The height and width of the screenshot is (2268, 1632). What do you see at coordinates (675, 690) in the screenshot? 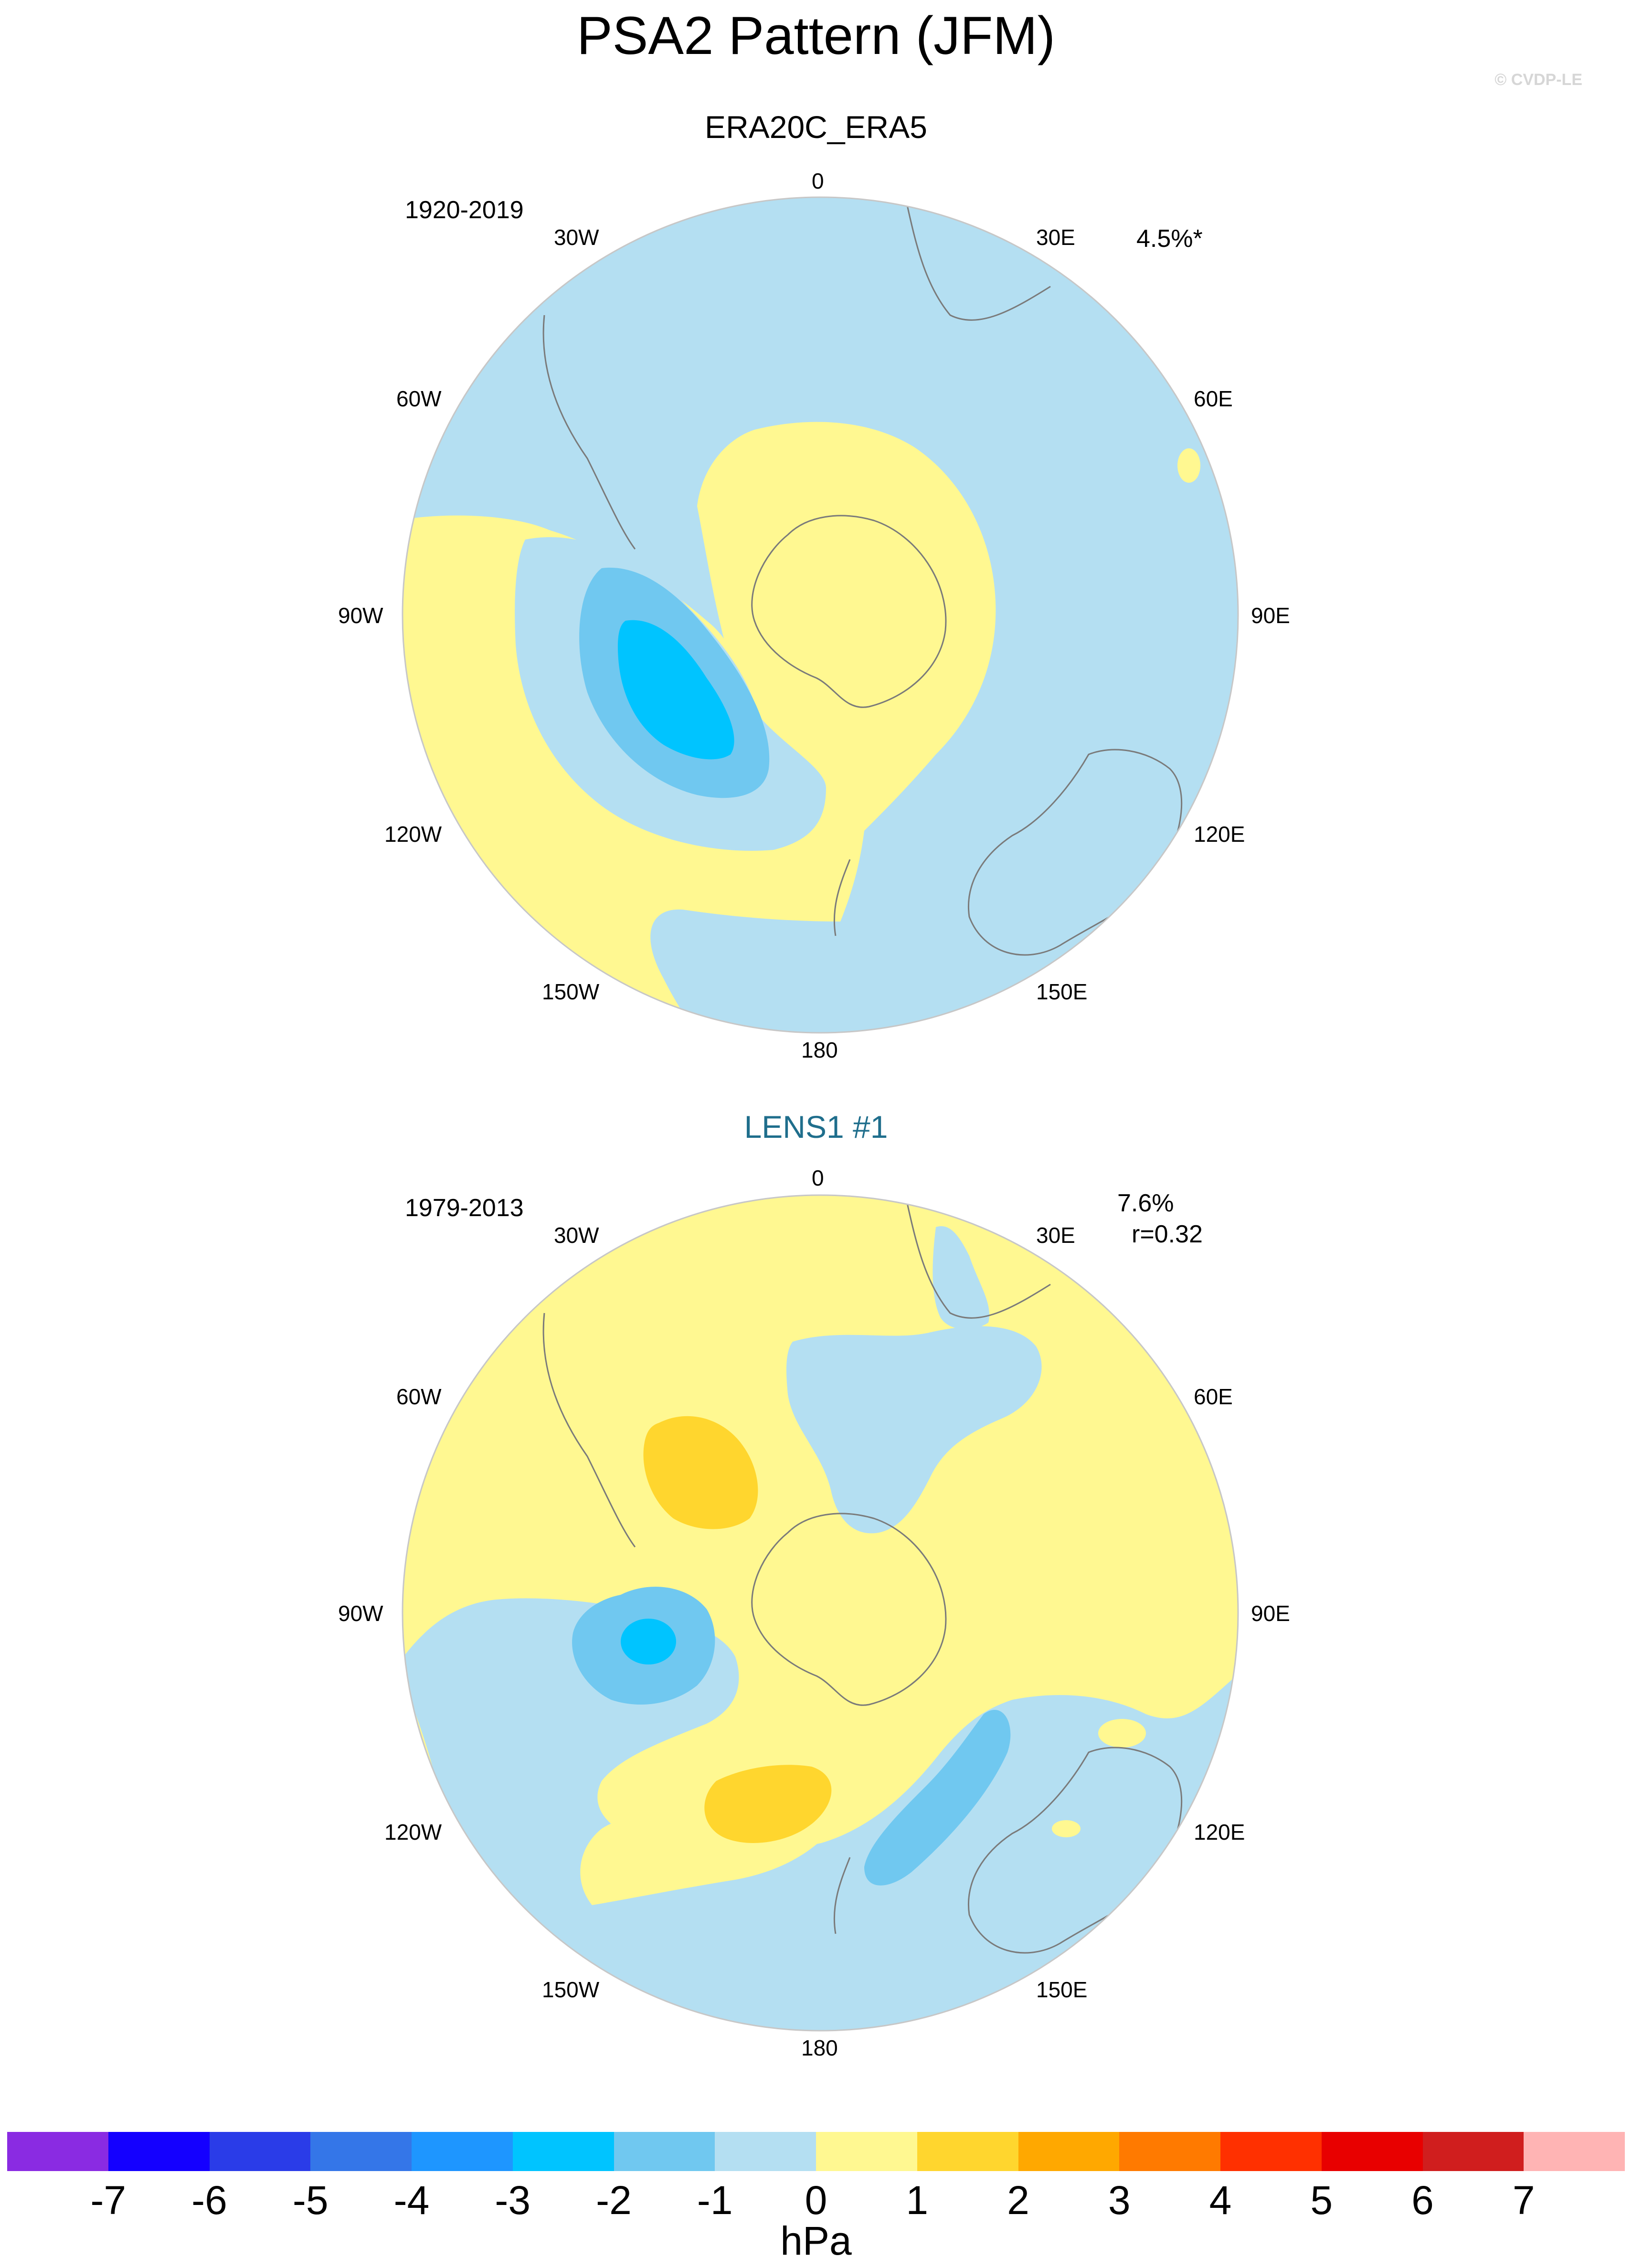
I see `panel-1-neg3-region` at bounding box center [675, 690].